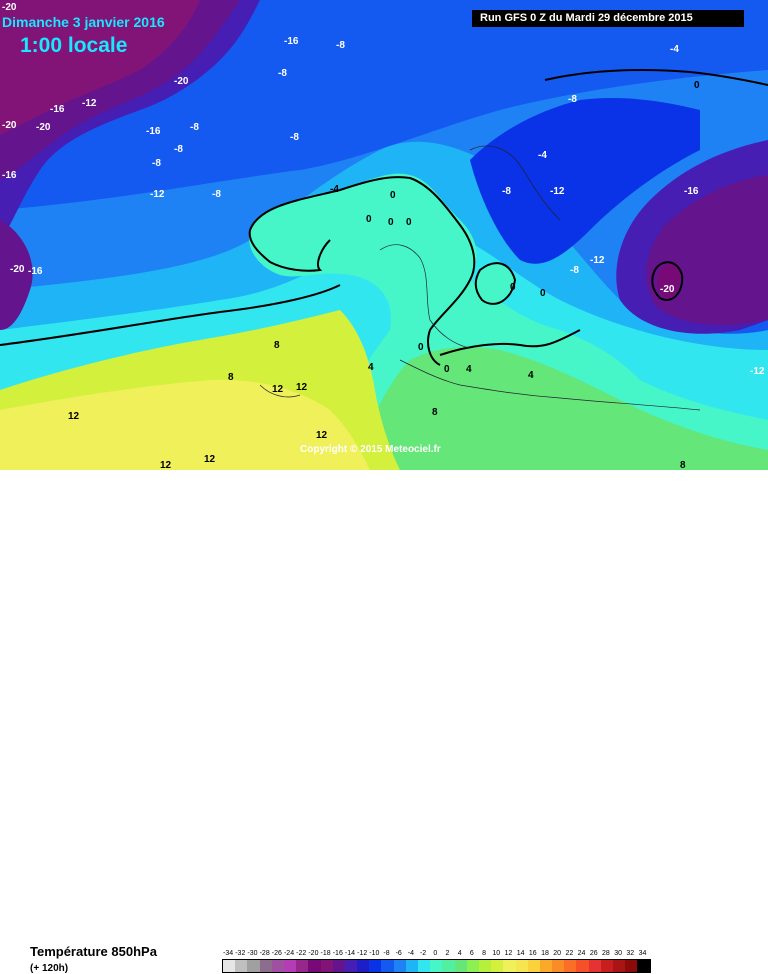 Image resolution: width=768 pixels, height=974 pixels. I want to click on isotherm-zero-south, so click(510, 342).